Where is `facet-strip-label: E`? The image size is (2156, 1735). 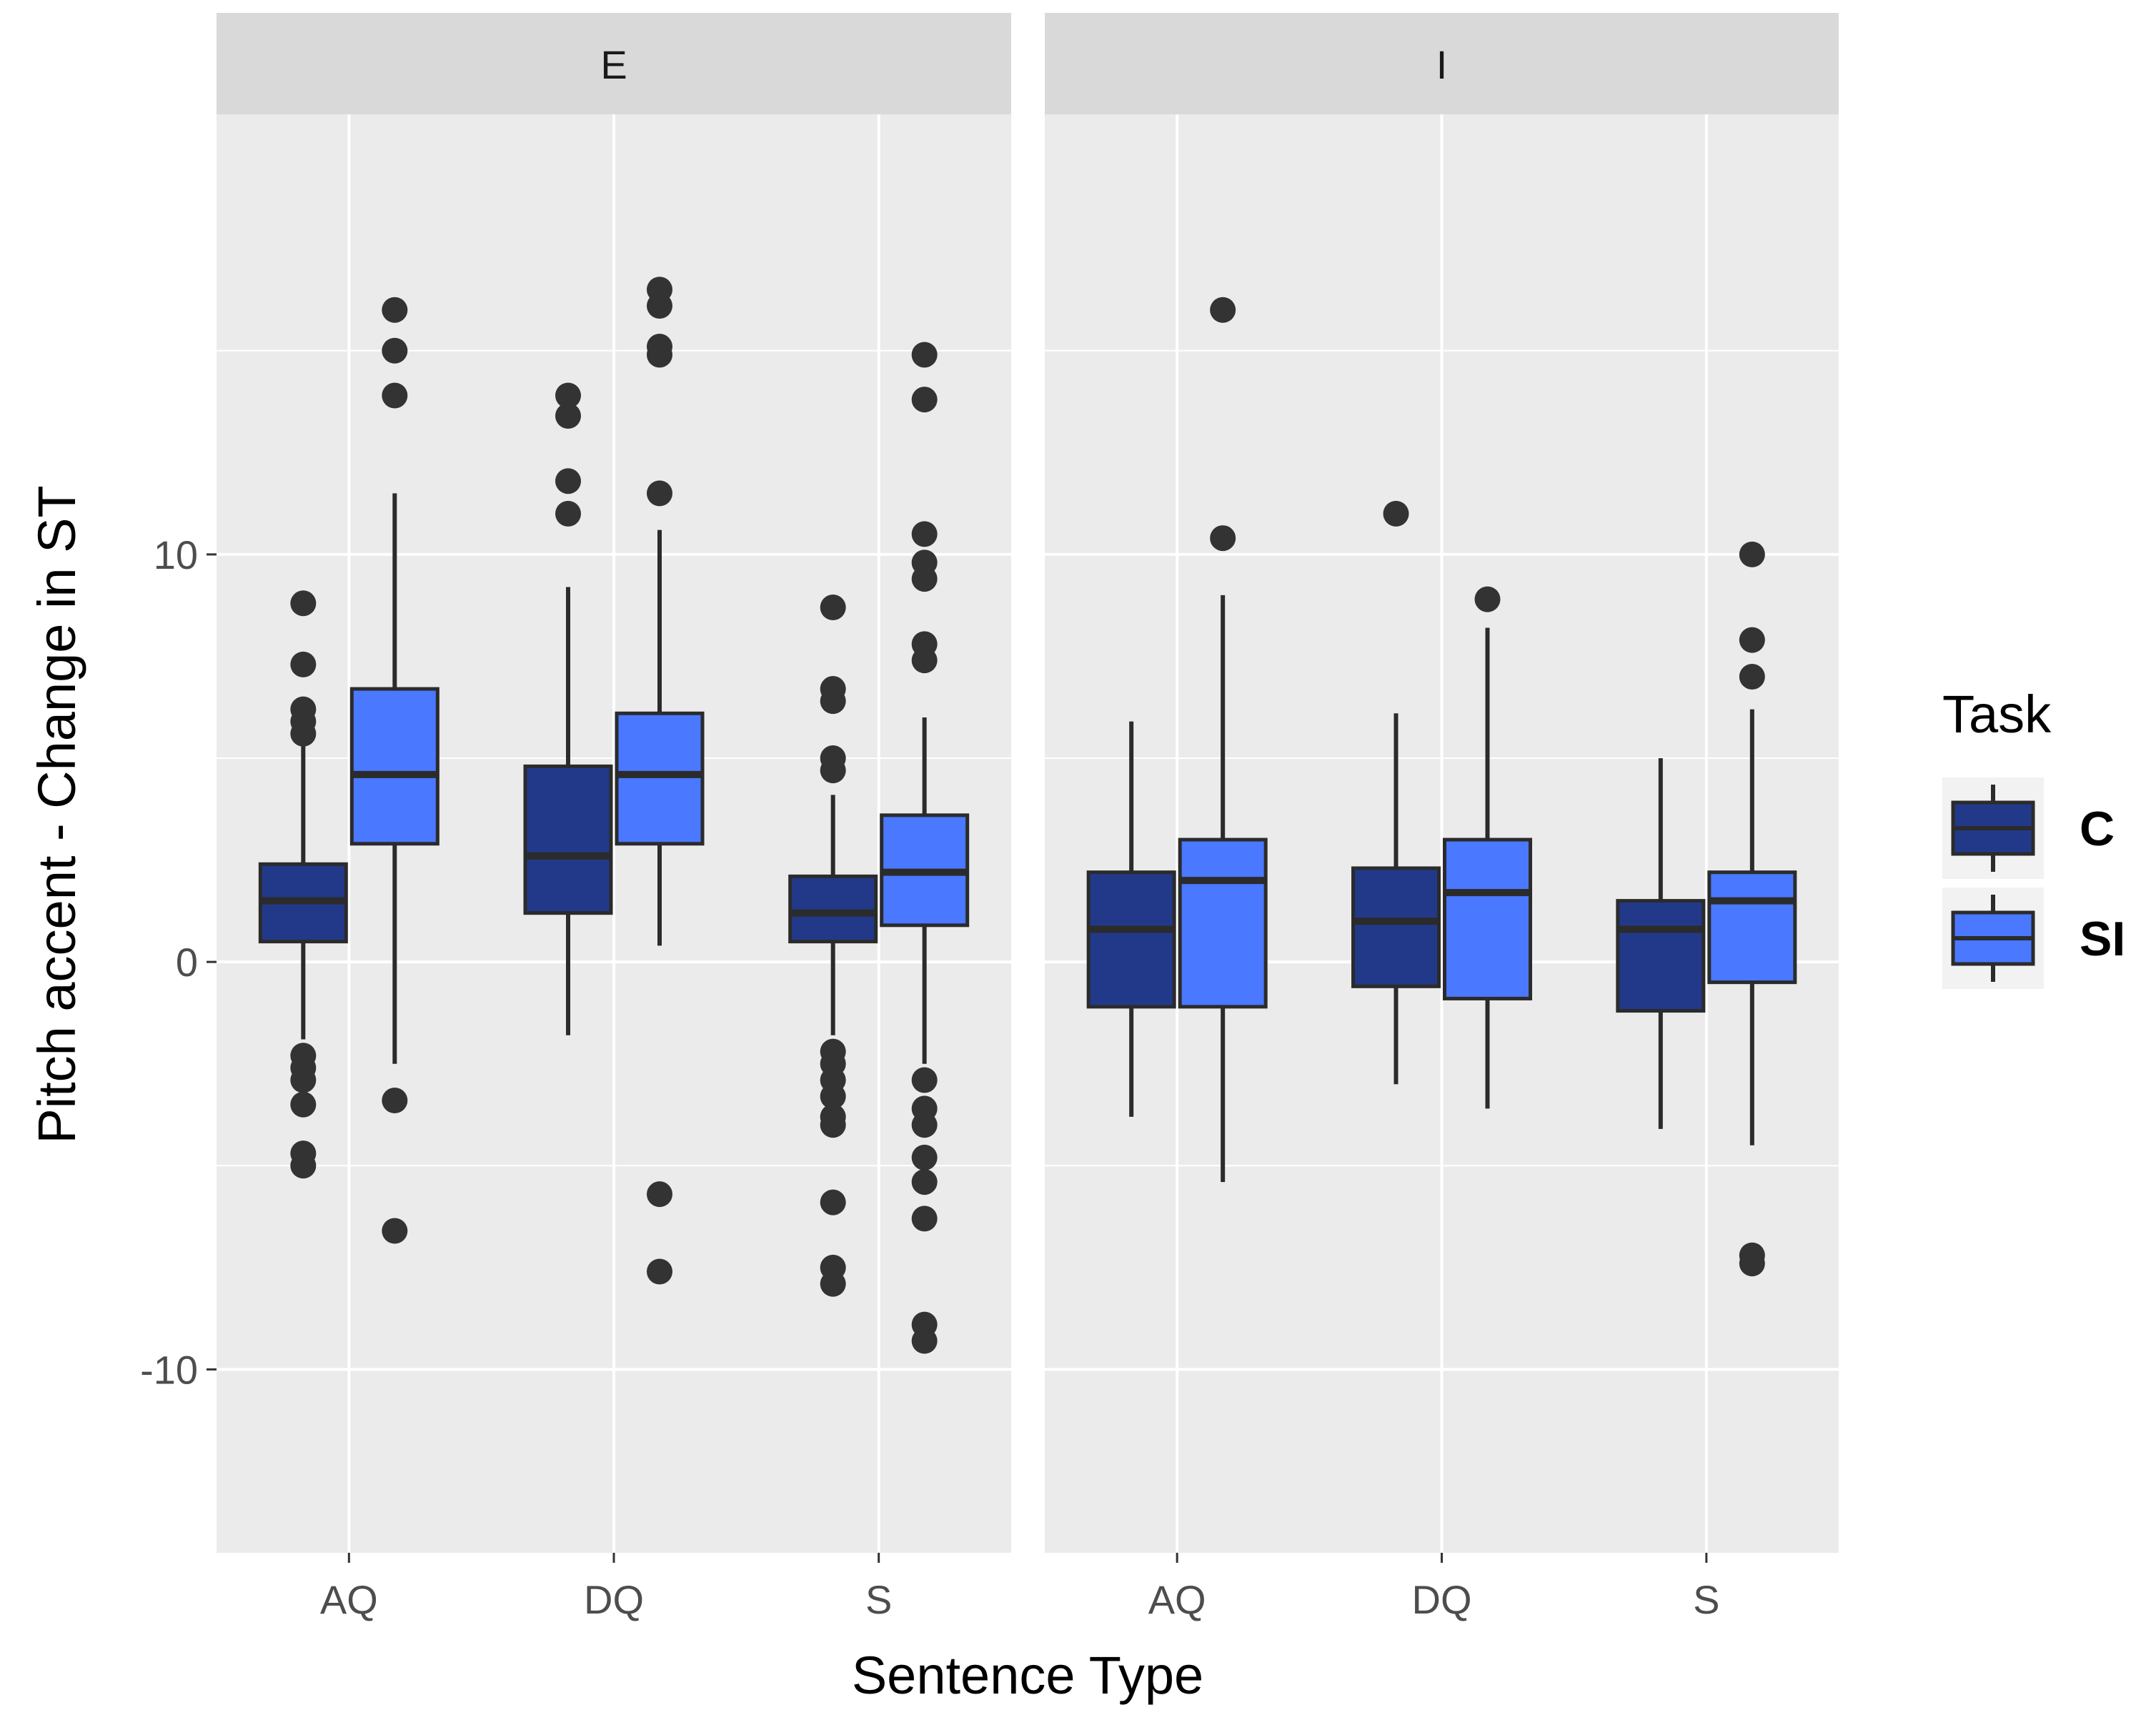
facet-strip-label: E is located at coordinates (613, 64).